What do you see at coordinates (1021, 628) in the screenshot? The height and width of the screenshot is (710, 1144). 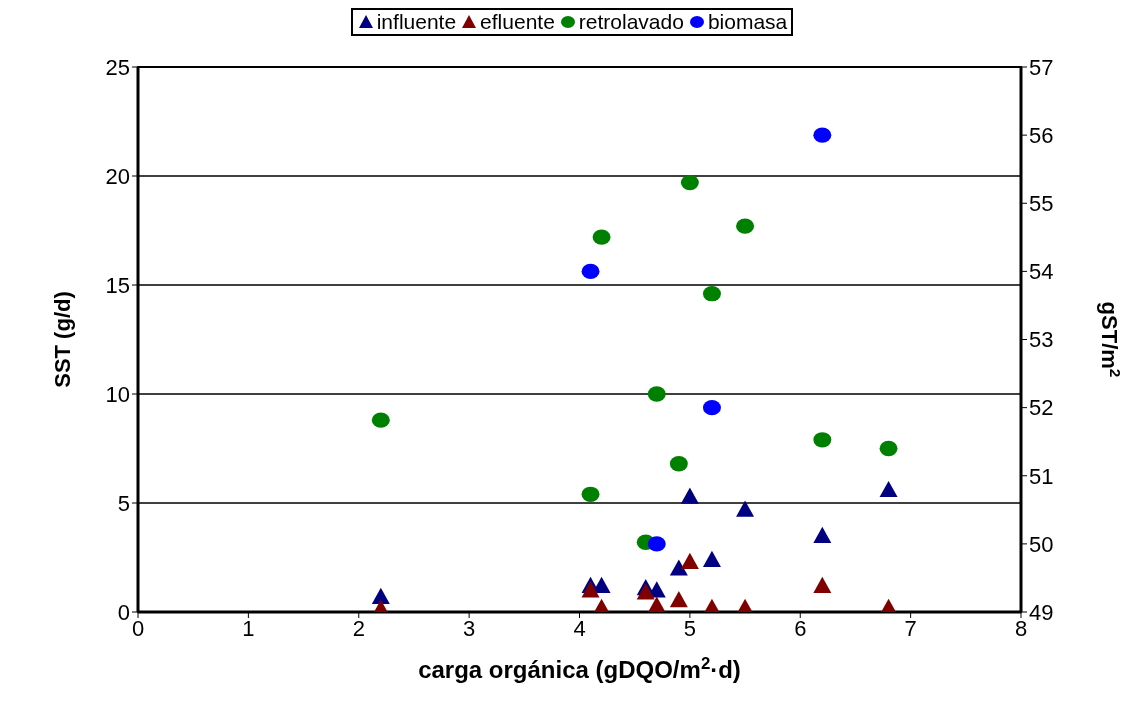 I see `x-tick-label: 8` at bounding box center [1021, 628].